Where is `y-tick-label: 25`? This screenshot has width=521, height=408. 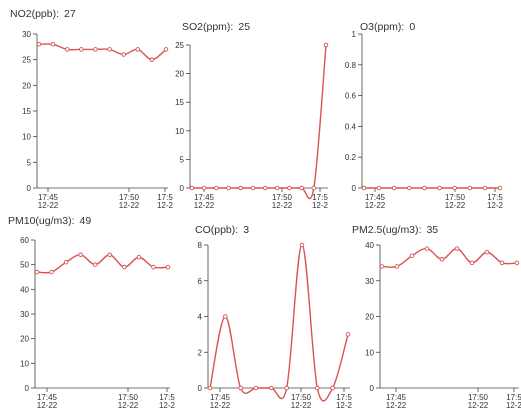
y-tick-label: 25 is located at coordinates (26, 60).